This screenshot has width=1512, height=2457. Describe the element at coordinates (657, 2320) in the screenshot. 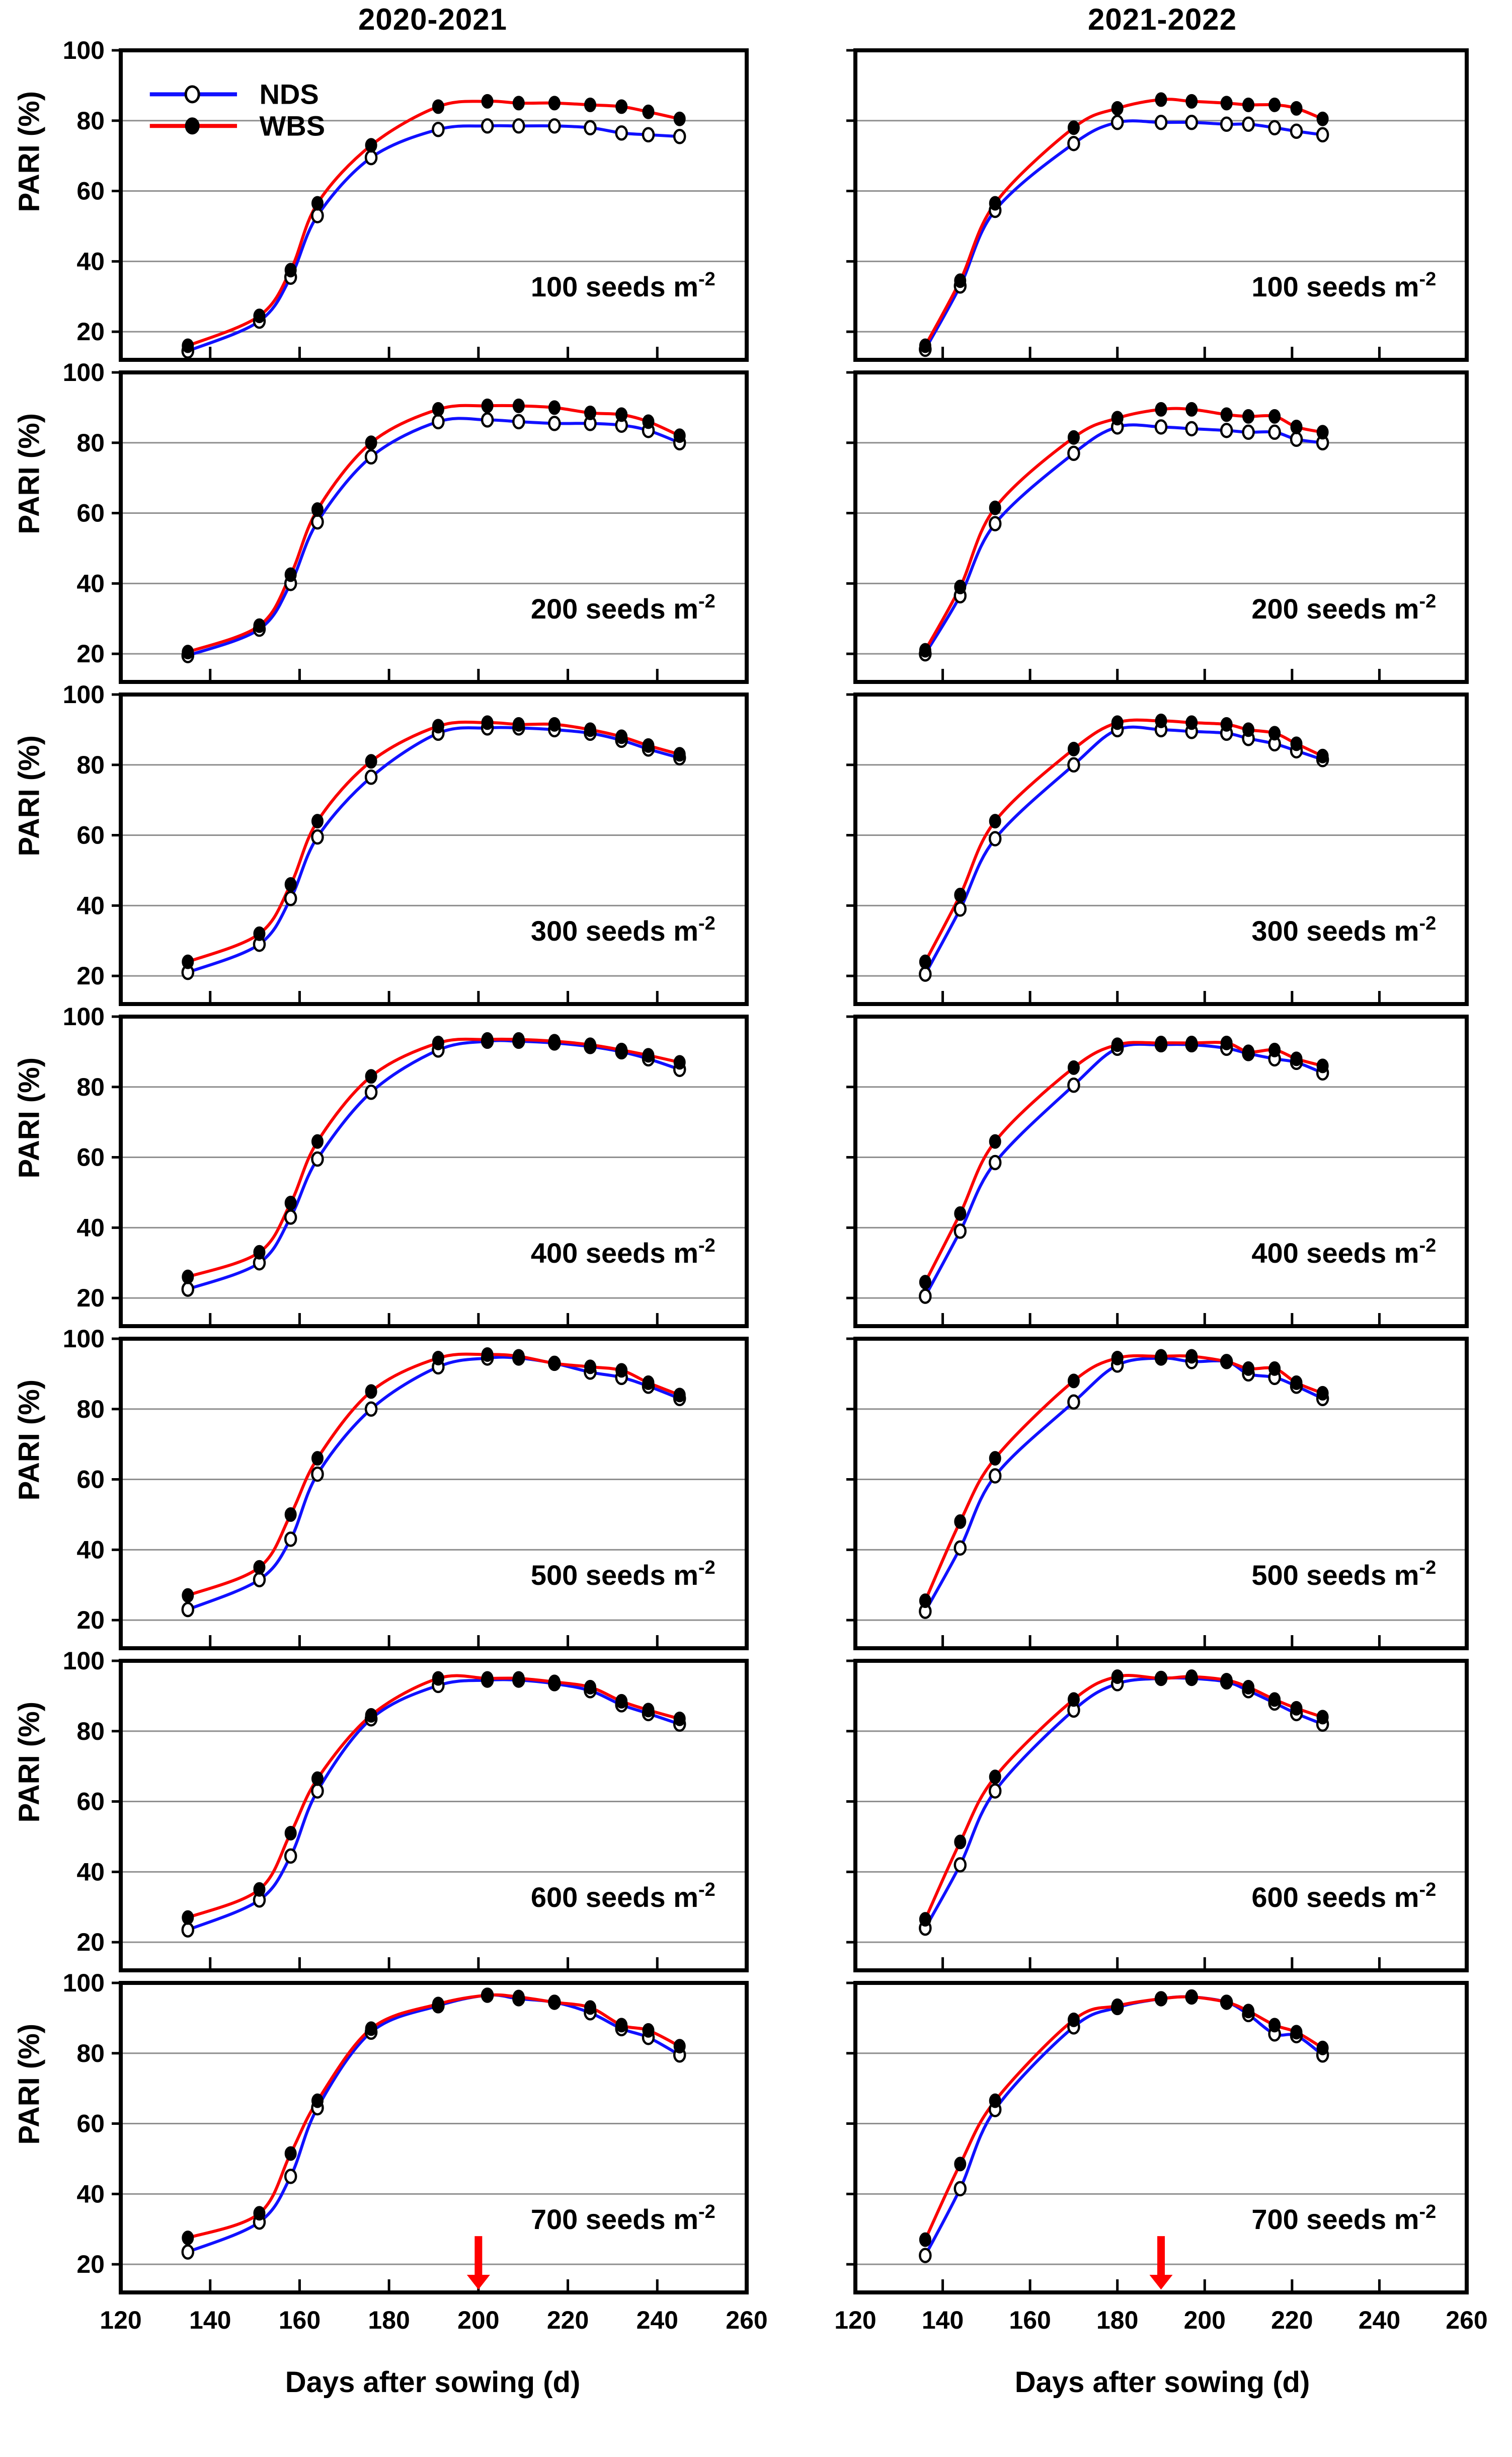

I see `x-tick-label: 240` at that location.